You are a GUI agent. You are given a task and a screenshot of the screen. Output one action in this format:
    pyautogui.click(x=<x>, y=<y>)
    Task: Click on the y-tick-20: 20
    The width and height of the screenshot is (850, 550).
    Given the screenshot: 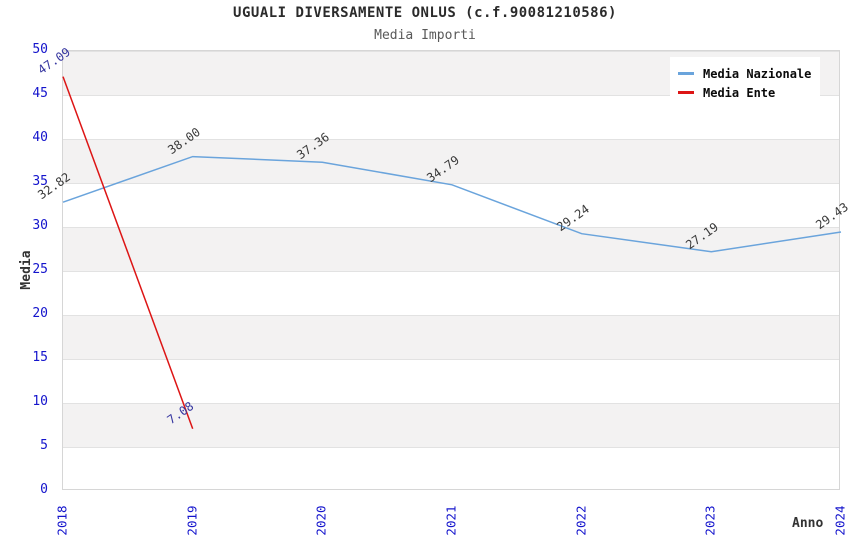 What is the action you would take?
    pyautogui.click(x=40, y=313)
    